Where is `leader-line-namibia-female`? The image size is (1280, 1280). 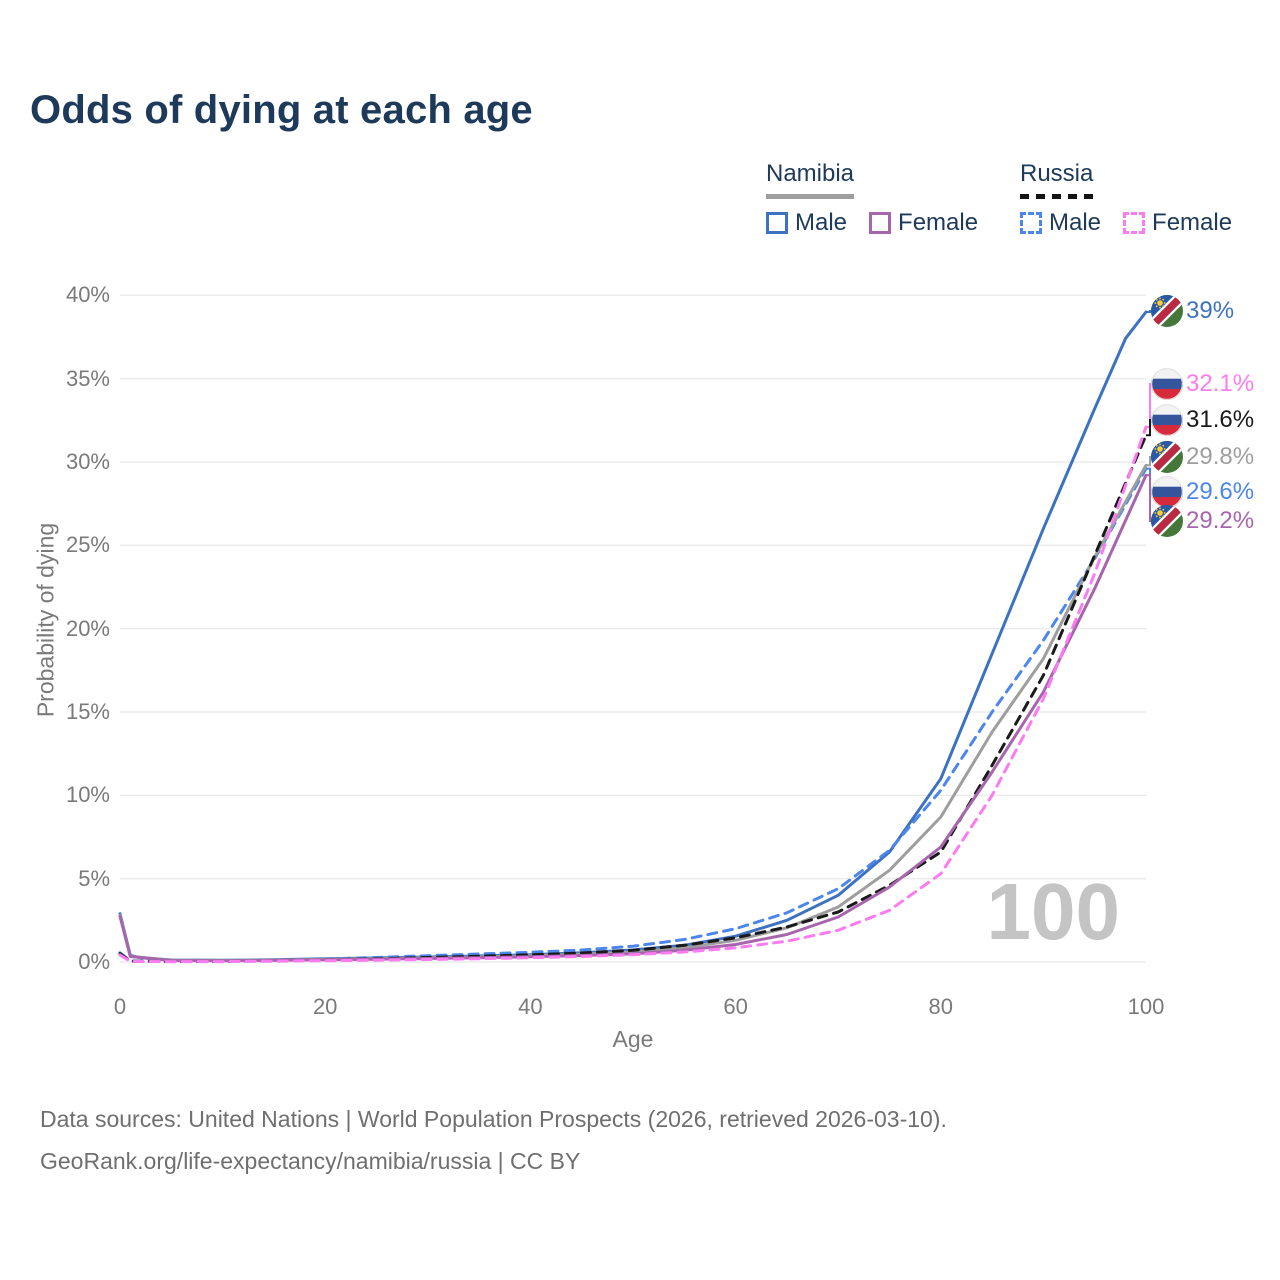 leader-line-namibia-female is located at coordinates (1149, 498).